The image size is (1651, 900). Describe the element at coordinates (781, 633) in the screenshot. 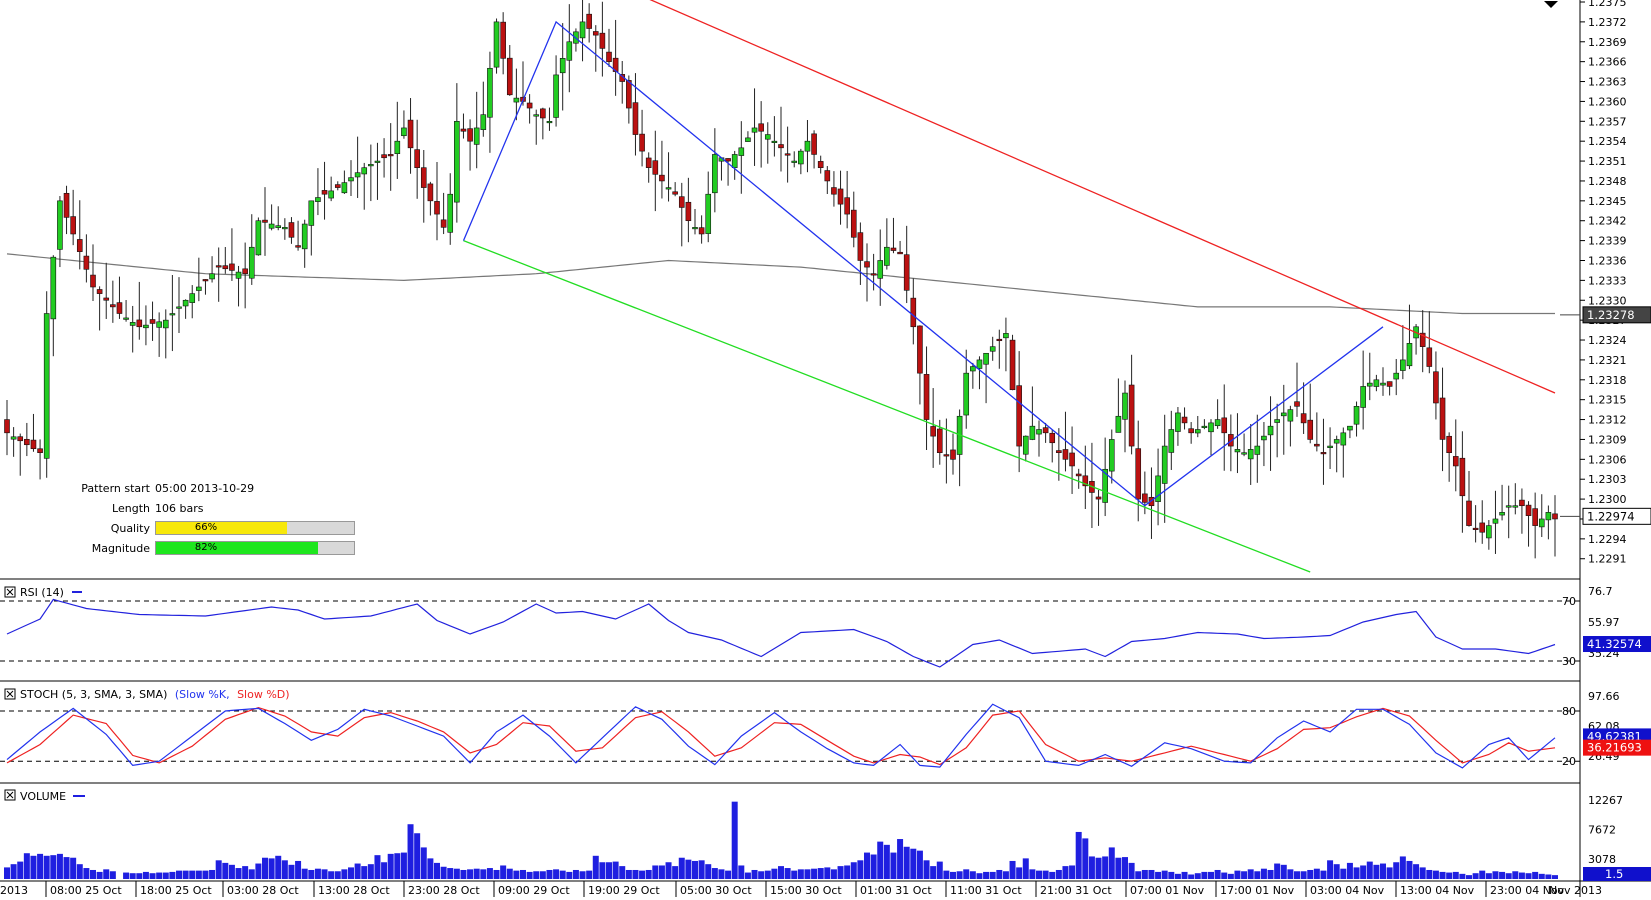

I see `rsi-line` at that location.